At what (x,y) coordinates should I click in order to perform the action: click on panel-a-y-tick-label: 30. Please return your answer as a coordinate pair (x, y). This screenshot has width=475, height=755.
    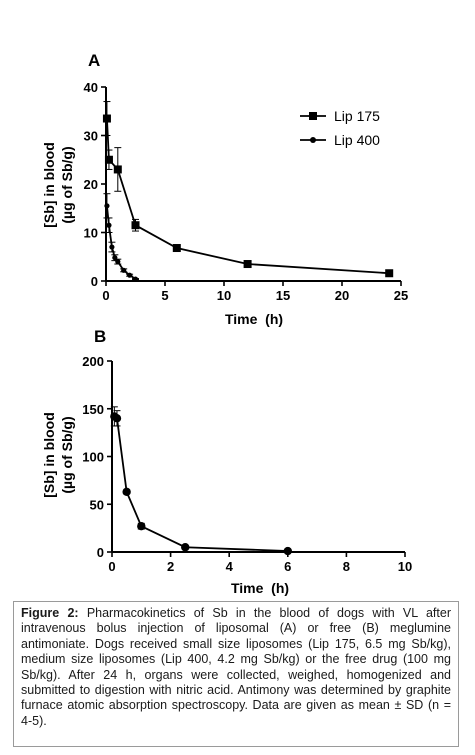
    Looking at the image, I should click on (91, 136).